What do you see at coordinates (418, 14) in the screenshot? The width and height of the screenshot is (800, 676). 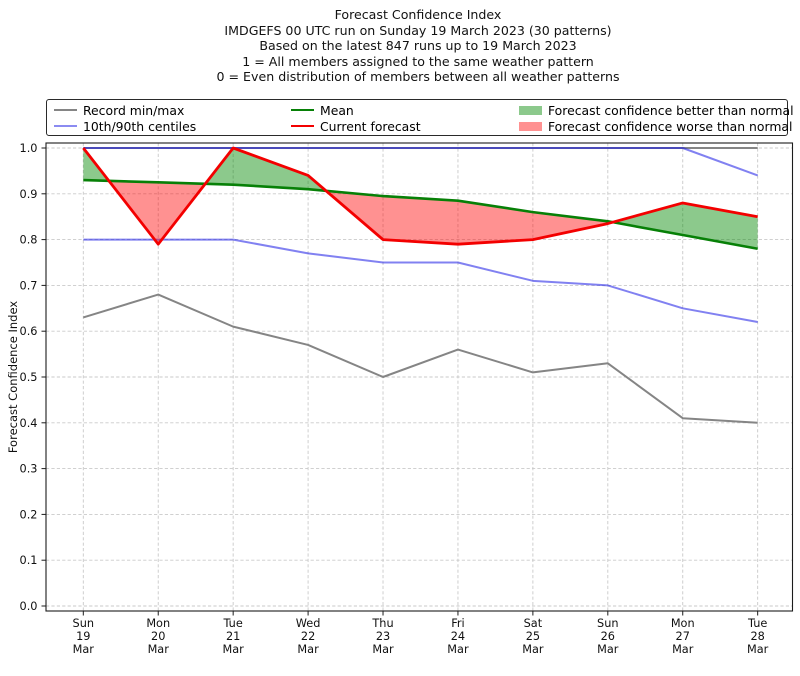 I see `chart-title: Forecast Confidence Index` at bounding box center [418, 14].